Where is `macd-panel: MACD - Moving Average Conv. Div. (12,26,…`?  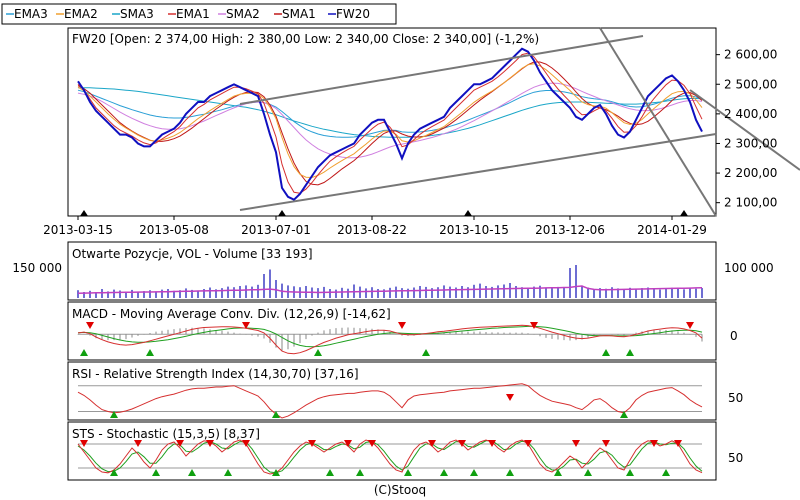 macd-panel: MACD - Moving Average Conv. Div. (12,26,… is located at coordinates (402, 331).